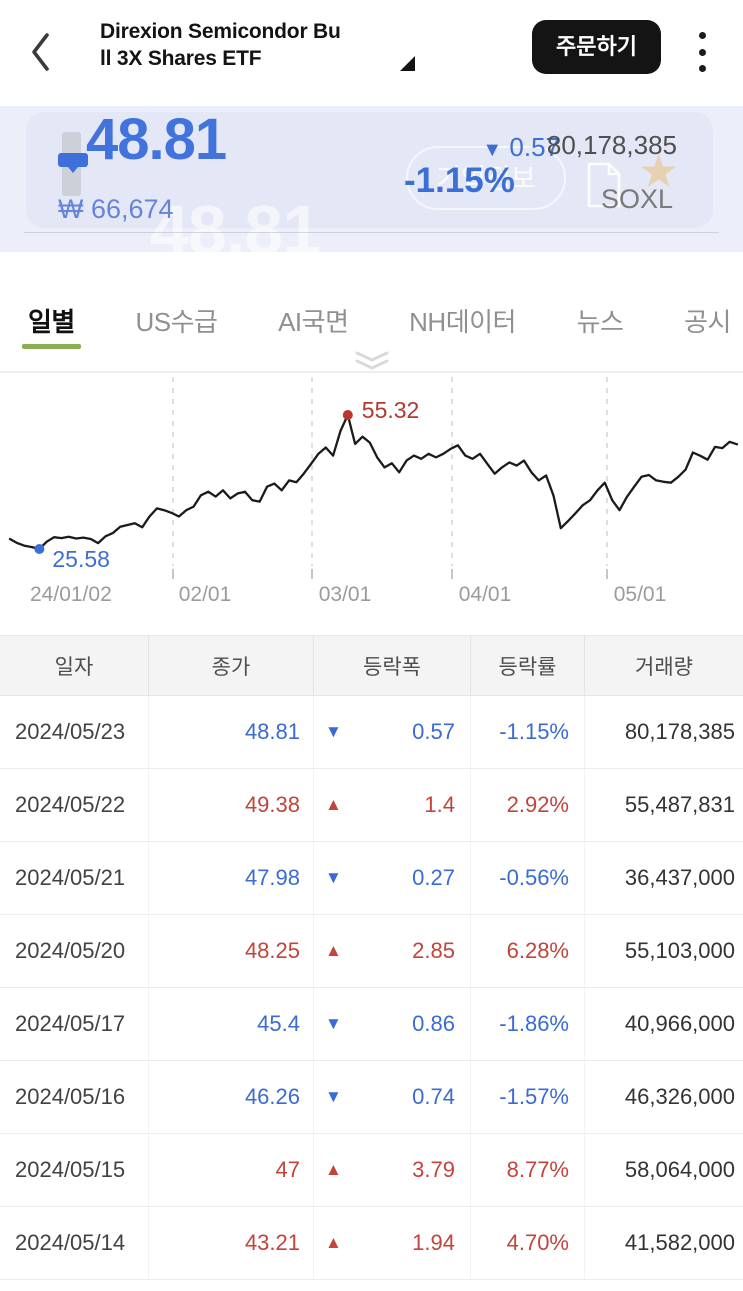  Describe the element at coordinates (391, 805) in the screenshot. I see `cell-change: ▲ 1.4` at that location.